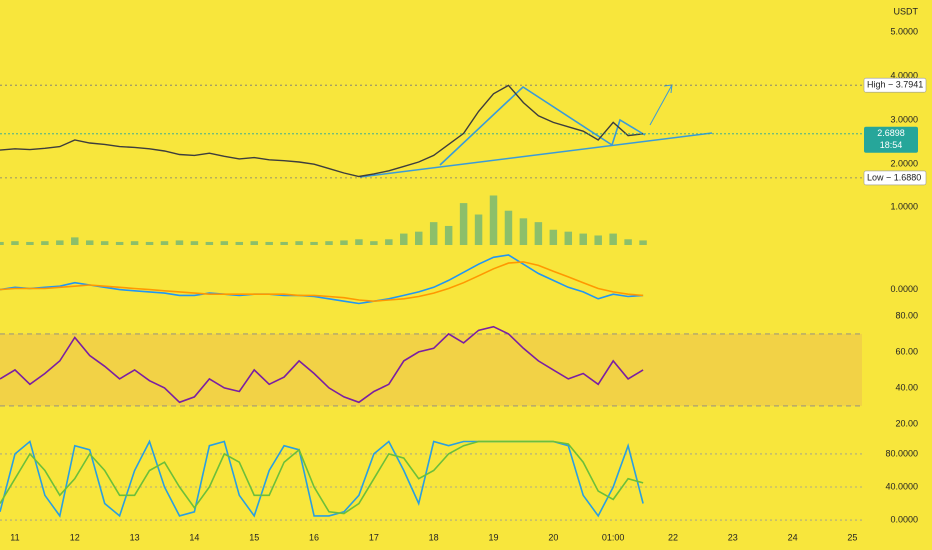 This screenshot has height=550, width=932. Describe the element at coordinates (904, 32) in the screenshot. I see `y-tick-label: 5.0000` at that location.